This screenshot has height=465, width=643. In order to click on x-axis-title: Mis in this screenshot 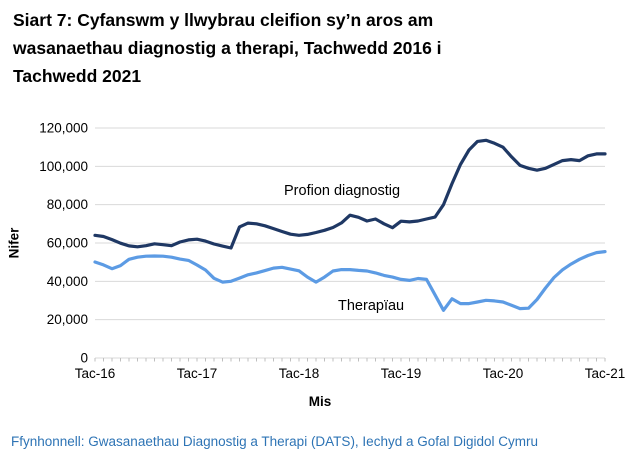, I will do `click(320, 401)`.